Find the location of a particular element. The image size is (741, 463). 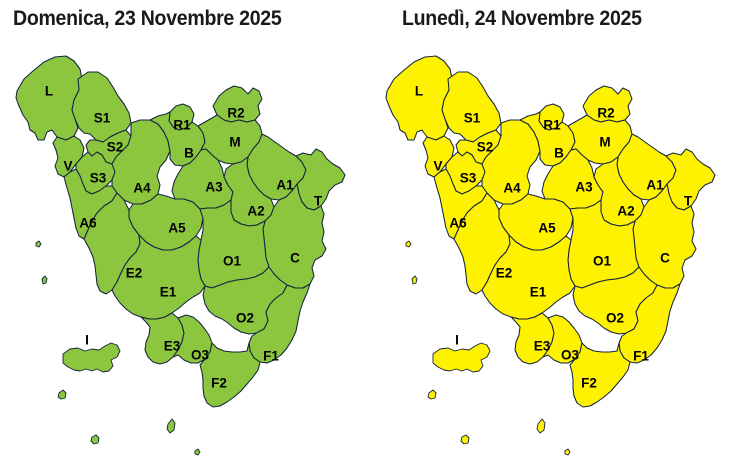

zone-label-A5: A5 is located at coordinates (177, 228).